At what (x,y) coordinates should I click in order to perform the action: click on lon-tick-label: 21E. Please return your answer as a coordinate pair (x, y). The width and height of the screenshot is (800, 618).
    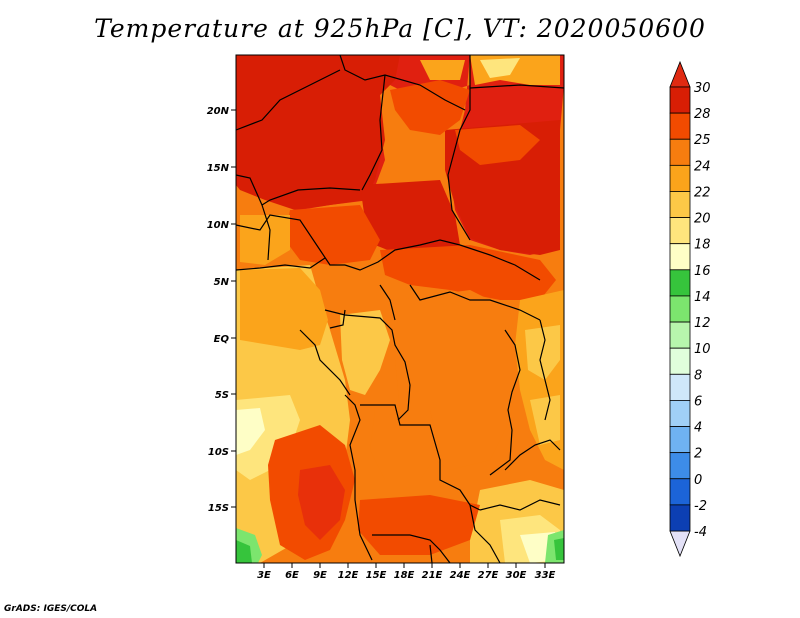
    Looking at the image, I should click on (432, 575).